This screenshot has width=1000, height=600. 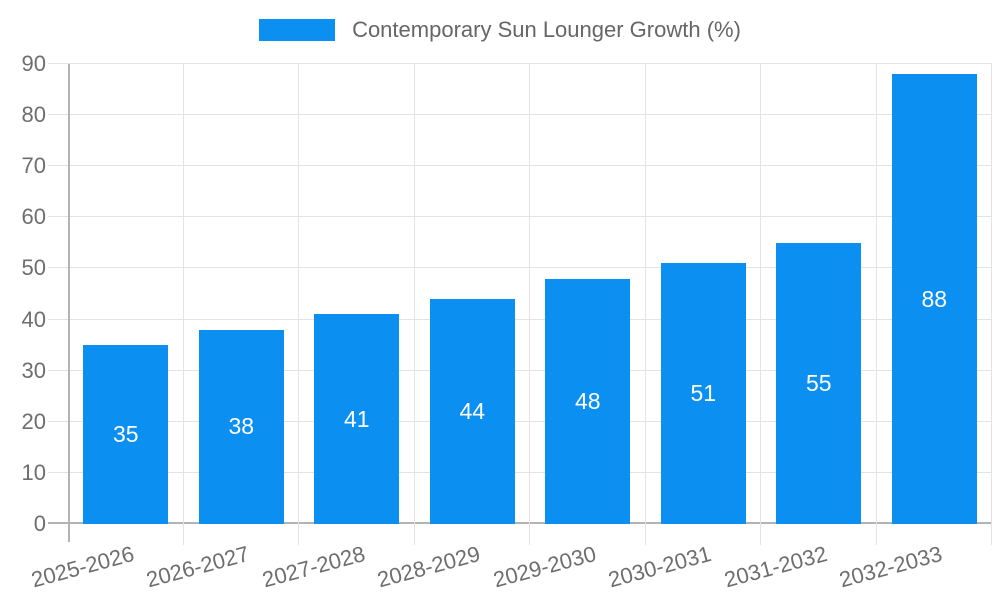 I want to click on bar-value-label: 88, so click(x=934, y=298).